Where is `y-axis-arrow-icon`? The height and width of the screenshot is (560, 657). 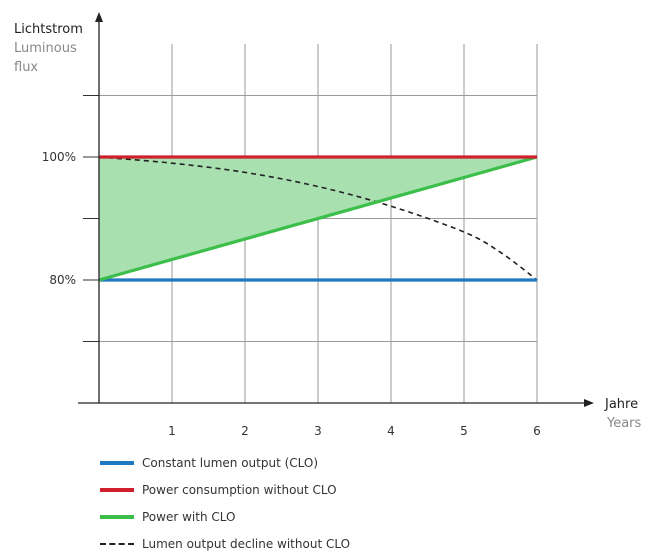
y-axis-arrow-icon is located at coordinates (99, 17).